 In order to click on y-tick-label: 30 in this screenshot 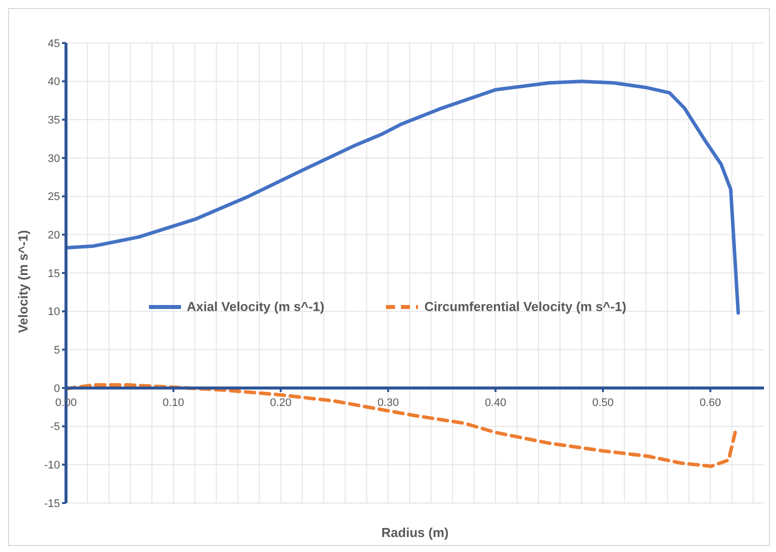, I will do `click(54, 158)`.